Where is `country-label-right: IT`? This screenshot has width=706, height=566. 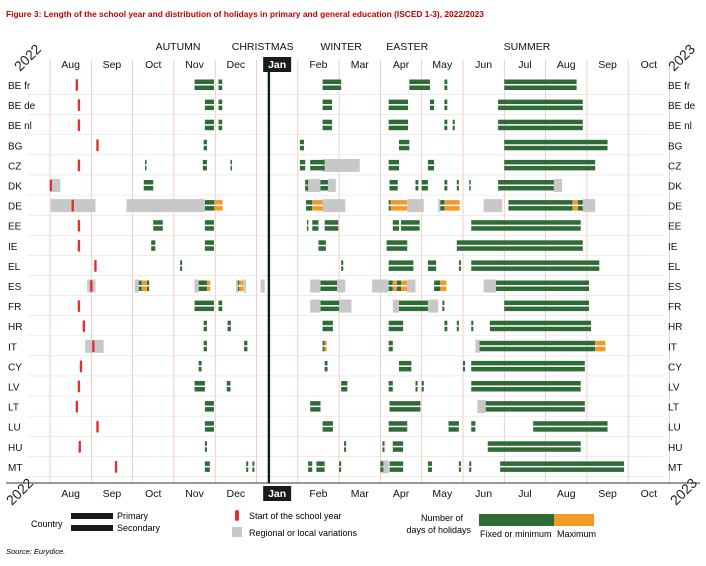 country-label-right: IT is located at coordinates (672, 347).